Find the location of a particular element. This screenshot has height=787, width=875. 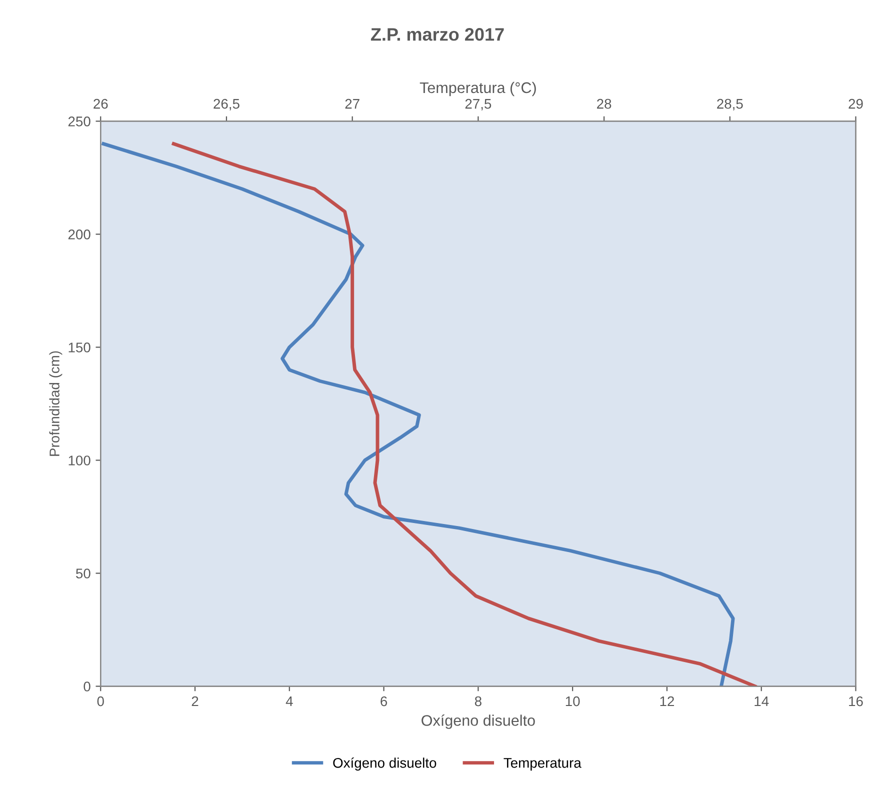

legend-label: Oxígeno disuelto is located at coordinates (384, 764).